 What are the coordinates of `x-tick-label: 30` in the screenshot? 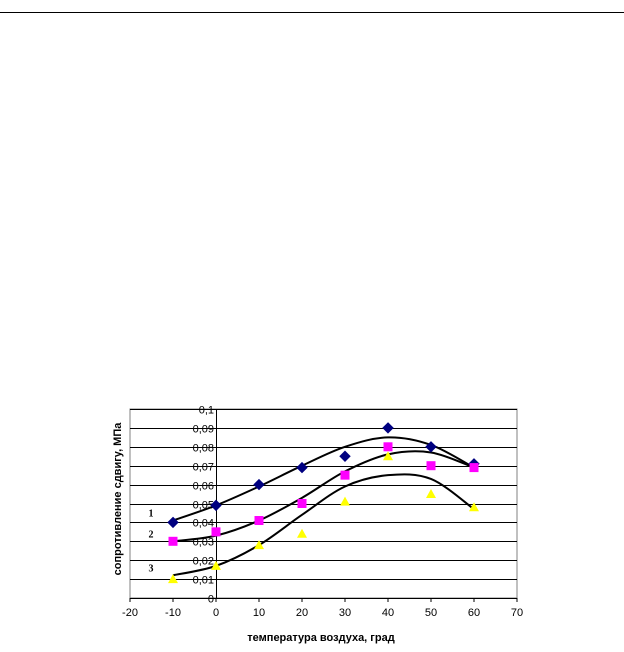 It's located at (345, 613).